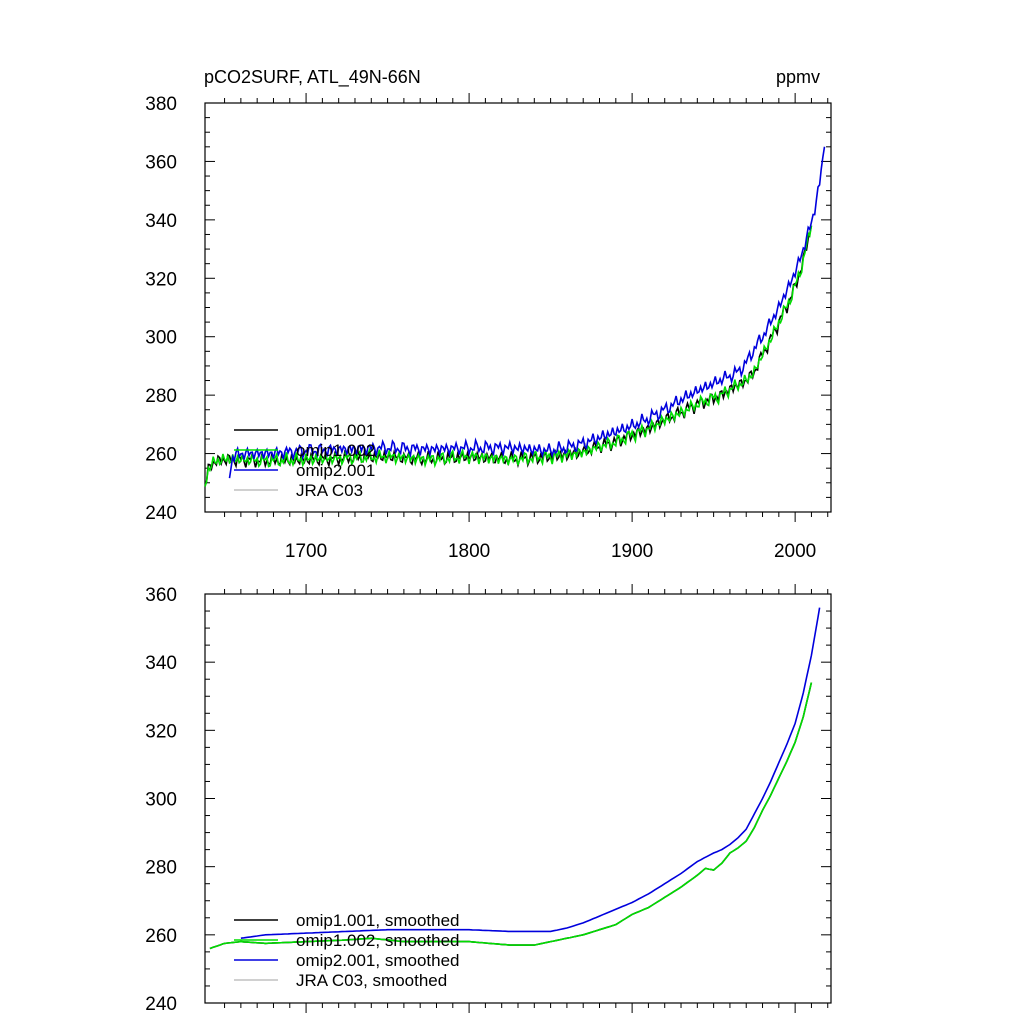  What do you see at coordinates (371, 980) in the screenshot?
I see `bottom-legend-label: JRA C03, smoothed` at bounding box center [371, 980].